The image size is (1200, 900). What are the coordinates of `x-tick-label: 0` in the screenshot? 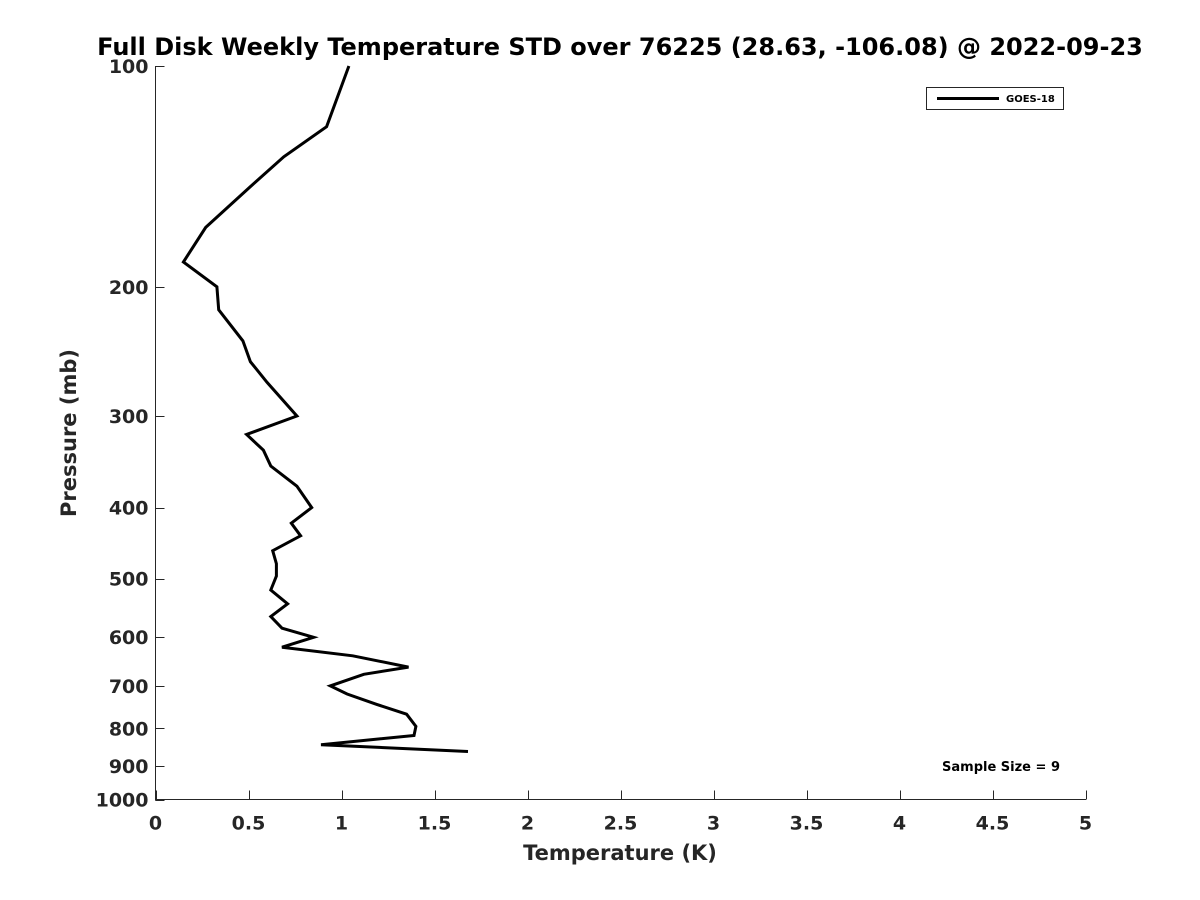 It's located at (155, 824).